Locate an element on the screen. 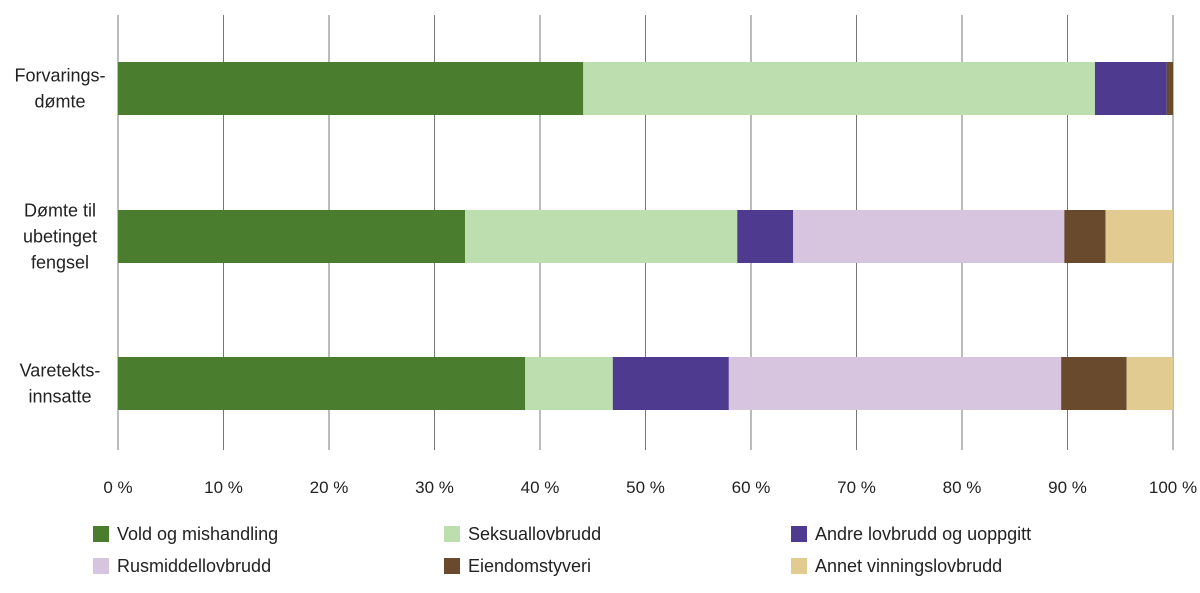 Image resolution: width=1200 pixels, height=593 pixels. x-tick-label: 90 % is located at coordinates (1067, 487).